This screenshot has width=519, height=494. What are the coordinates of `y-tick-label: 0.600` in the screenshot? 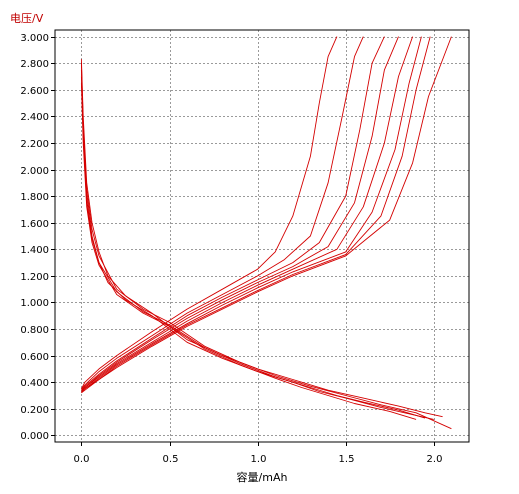 It's located at (34, 357).